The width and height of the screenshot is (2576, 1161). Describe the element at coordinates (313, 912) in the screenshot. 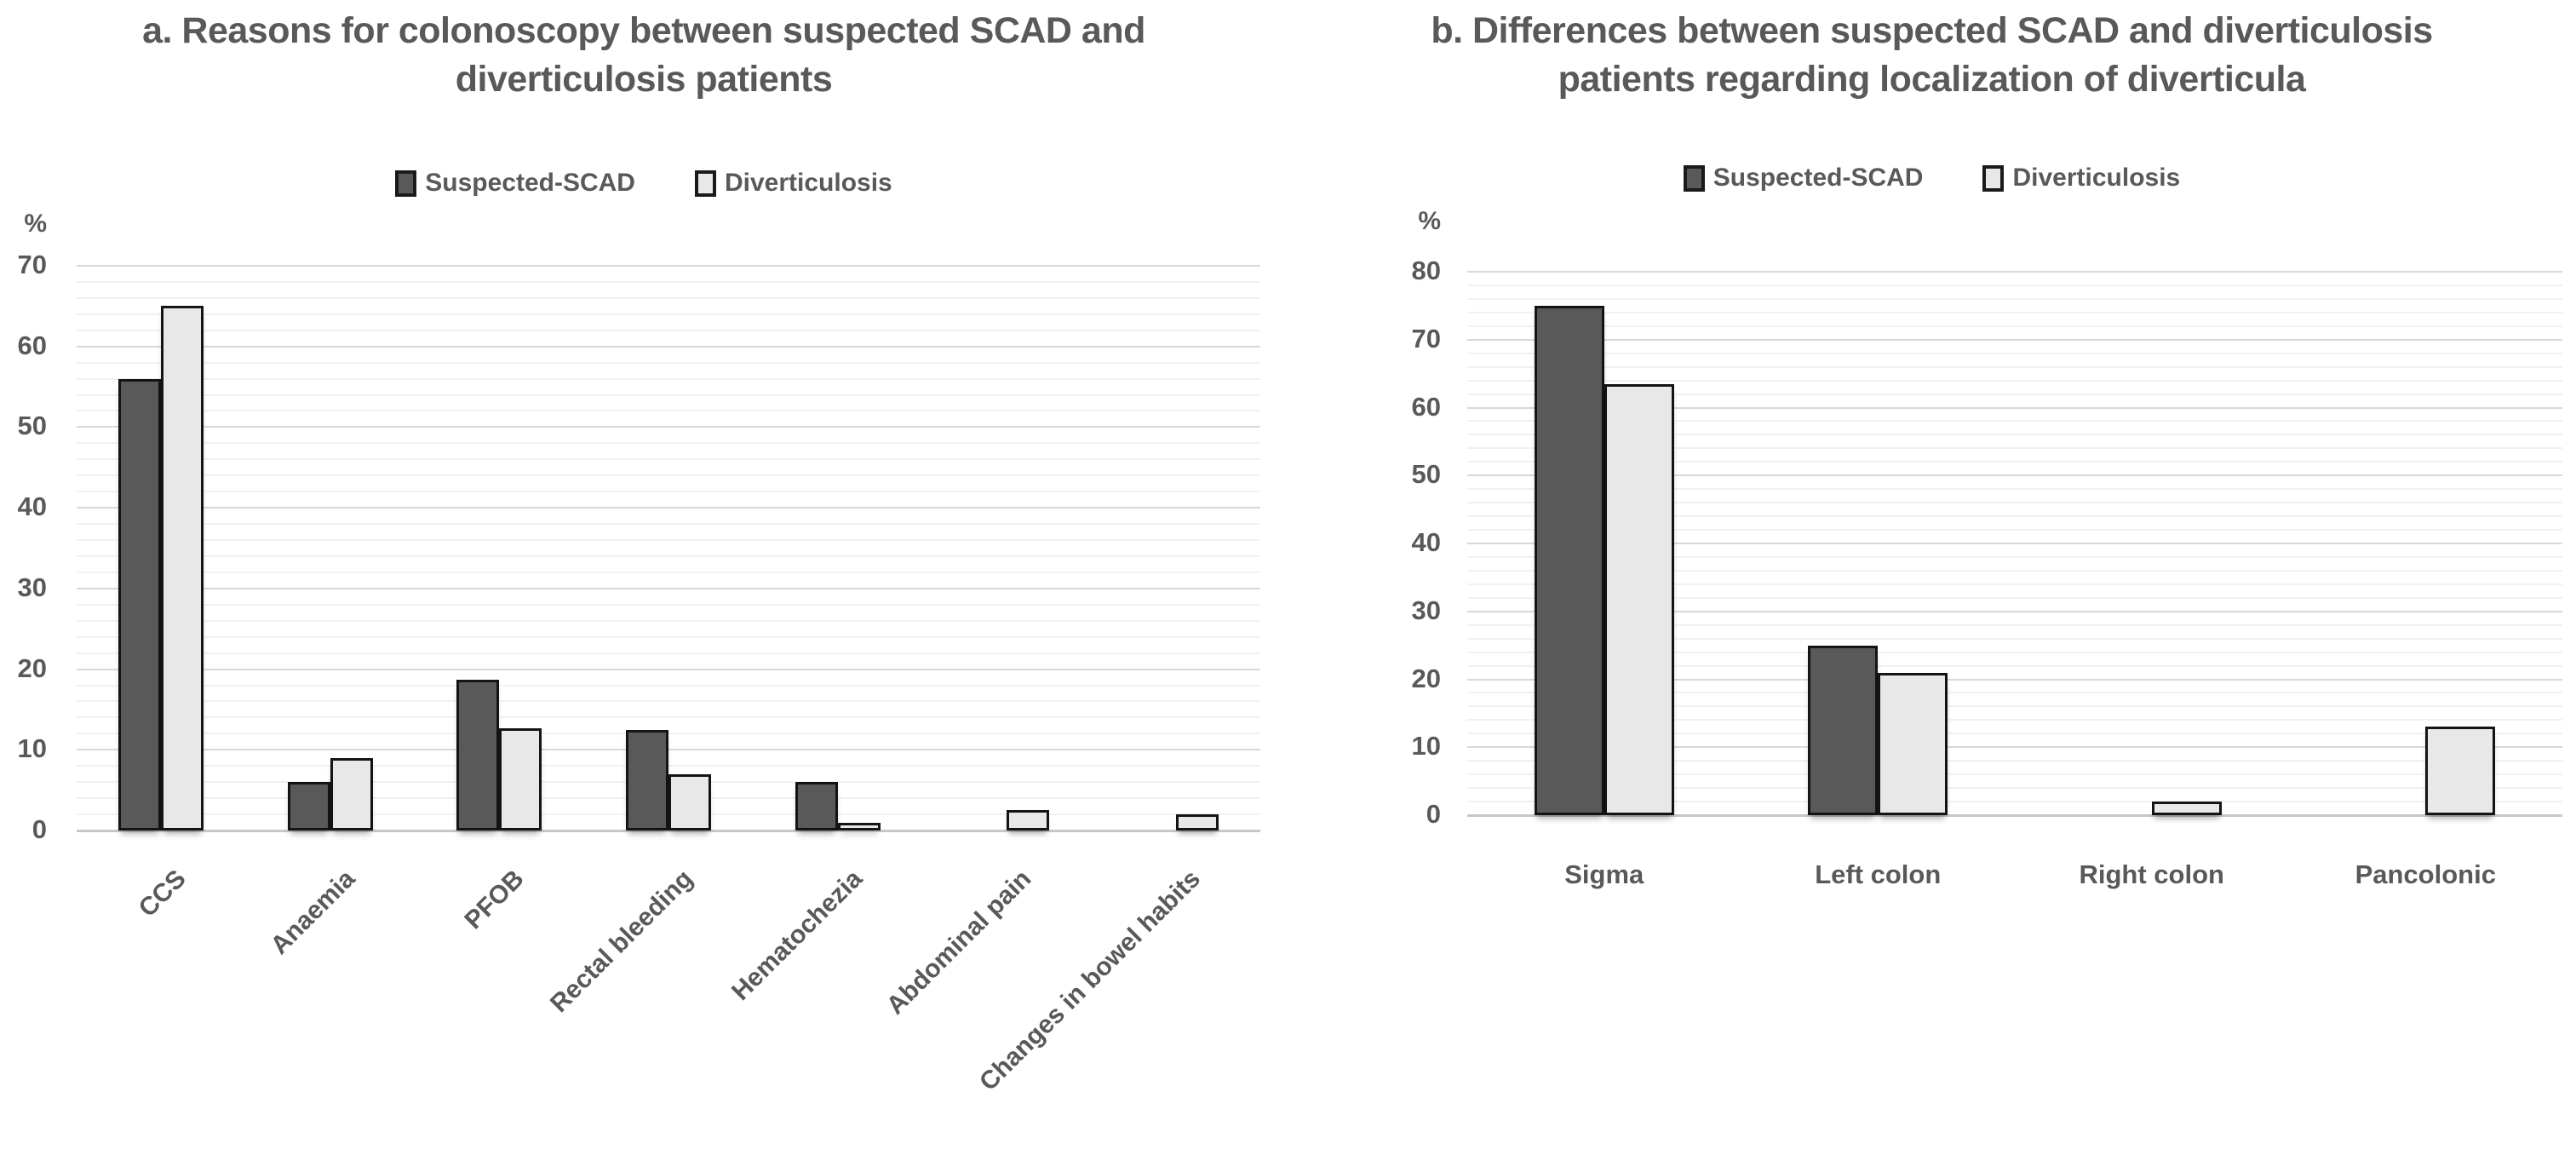

I see `x-category-label: Anaemia` at that location.